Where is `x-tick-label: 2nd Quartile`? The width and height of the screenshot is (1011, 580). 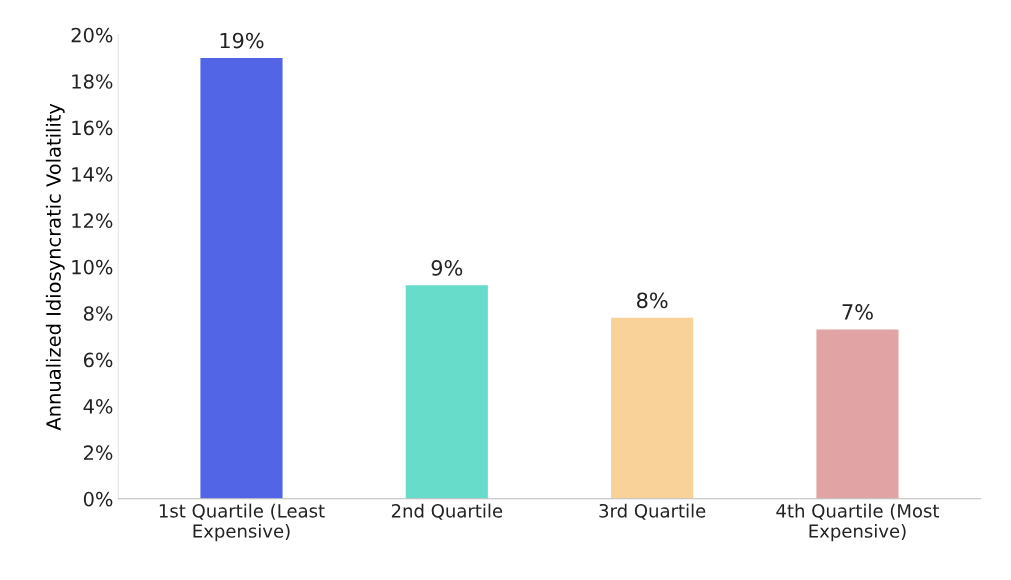 x-tick-label: 2nd Quartile is located at coordinates (447, 511).